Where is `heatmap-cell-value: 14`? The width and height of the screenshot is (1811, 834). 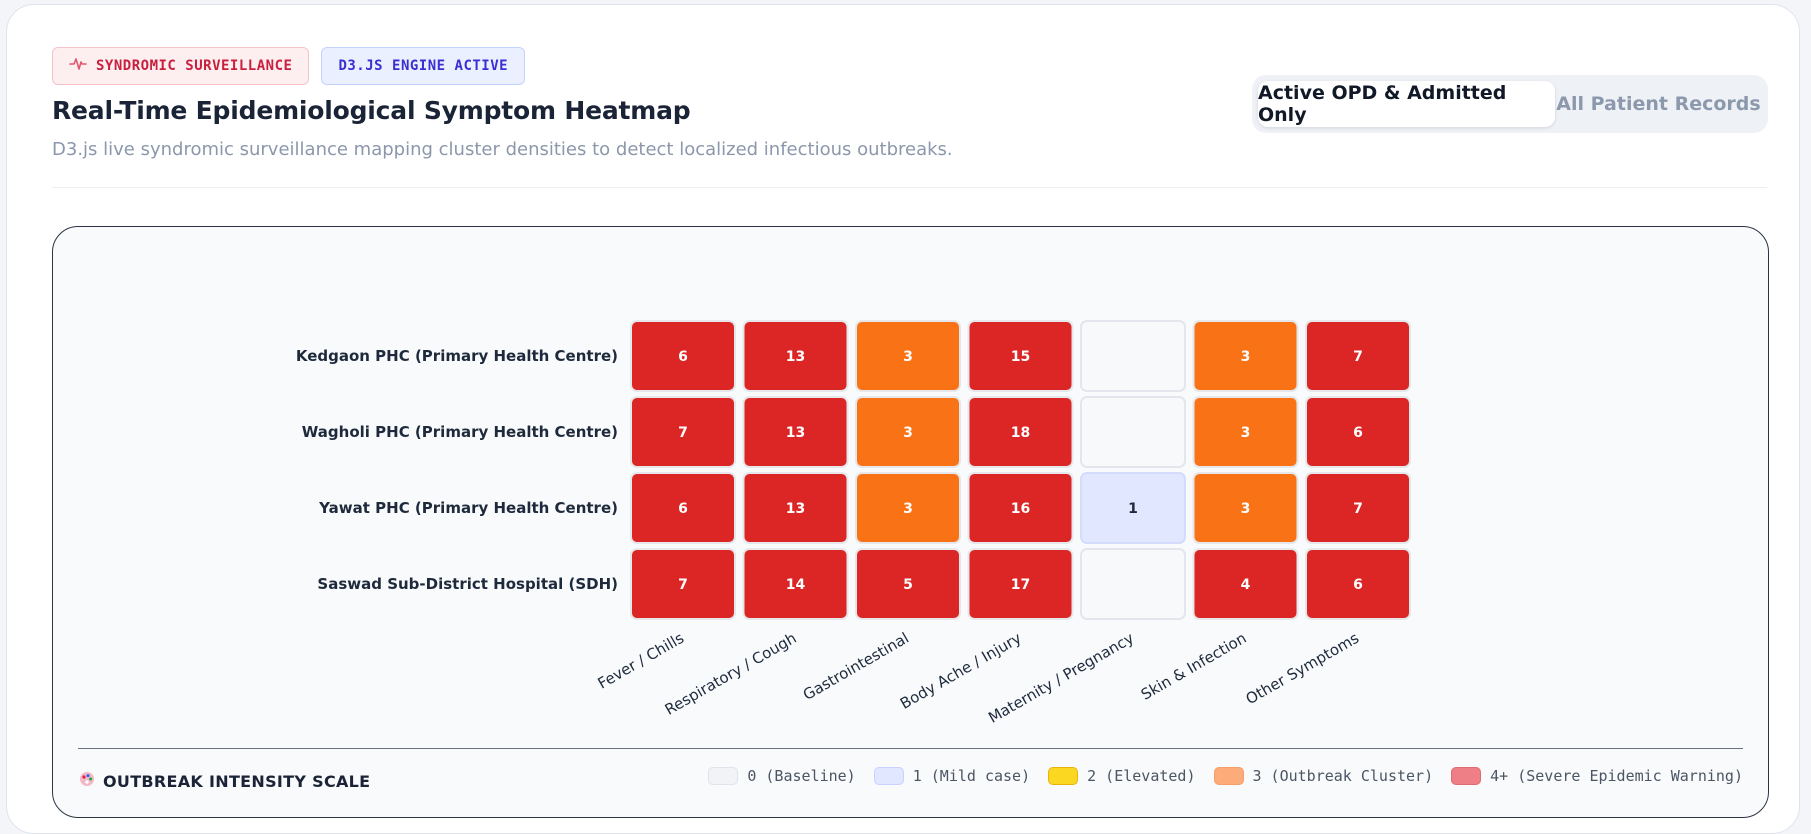 heatmap-cell-value: 14 is located at coordinates (796, 585).